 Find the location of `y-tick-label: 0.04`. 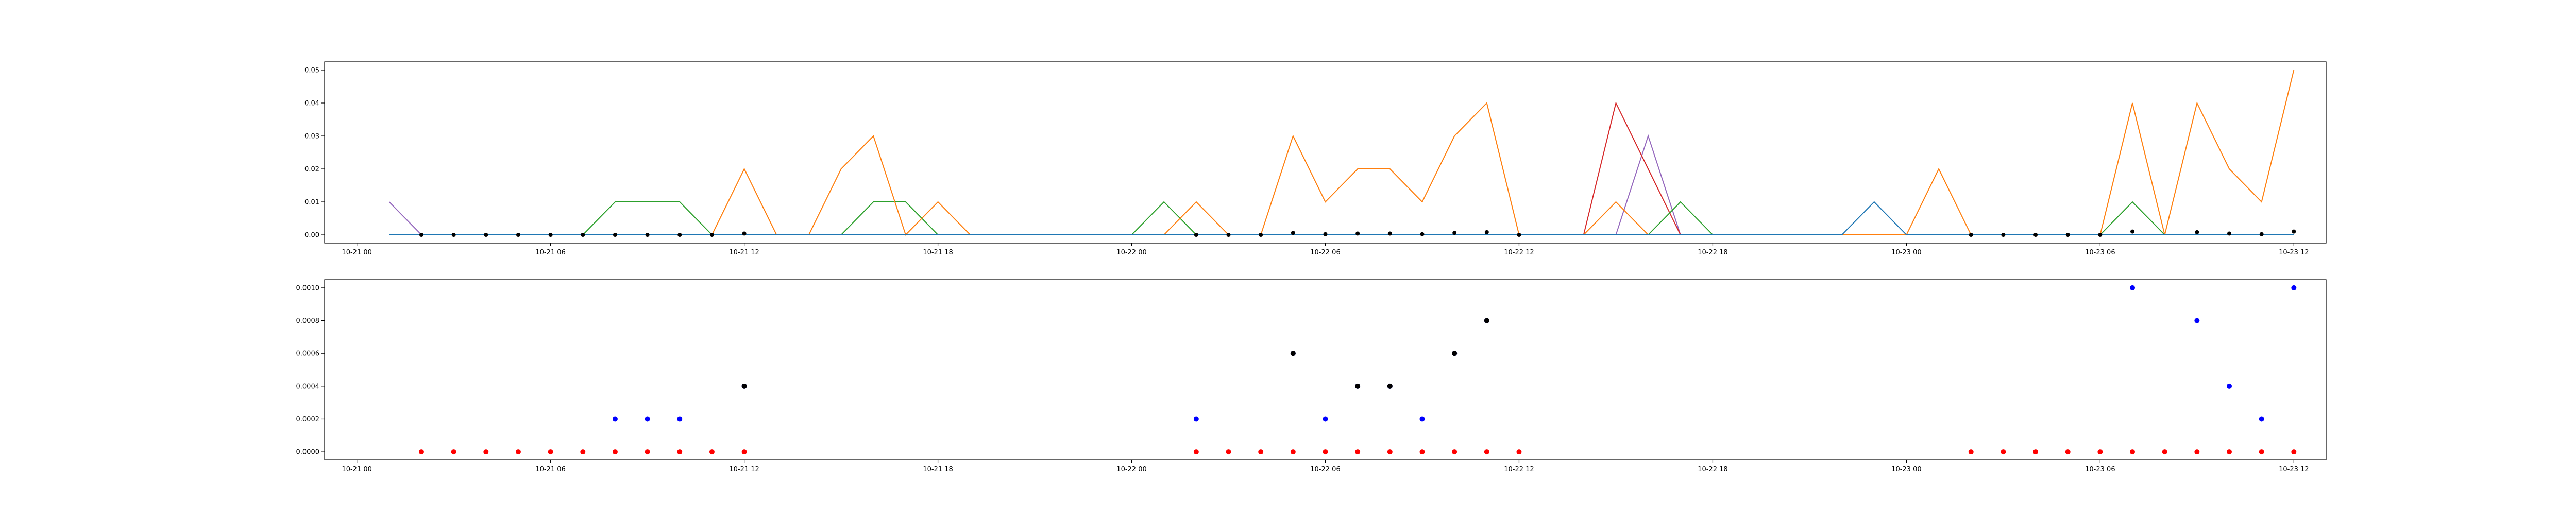

y-tick-label: 0.04 is located at coordinates (311, 104).